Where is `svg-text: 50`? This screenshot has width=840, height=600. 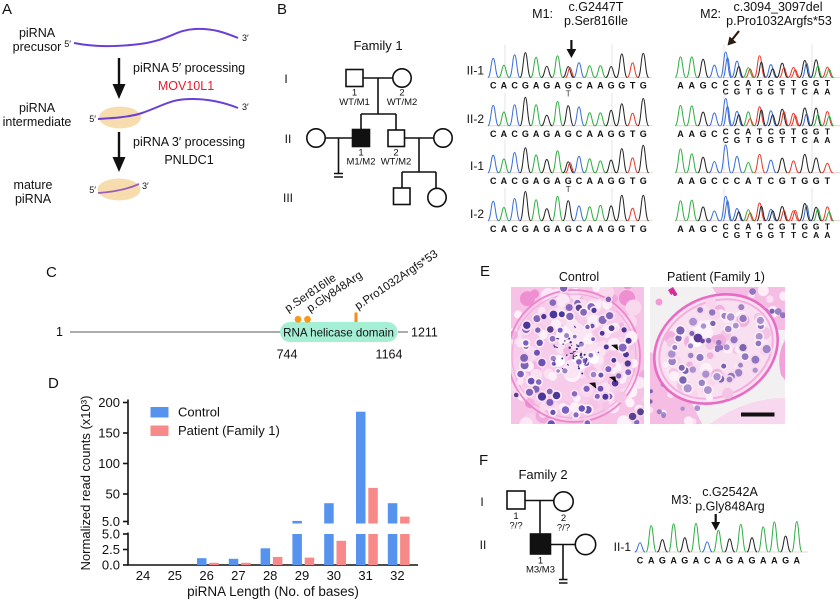 svg-text: 50 is located at coordinates (113, 494).